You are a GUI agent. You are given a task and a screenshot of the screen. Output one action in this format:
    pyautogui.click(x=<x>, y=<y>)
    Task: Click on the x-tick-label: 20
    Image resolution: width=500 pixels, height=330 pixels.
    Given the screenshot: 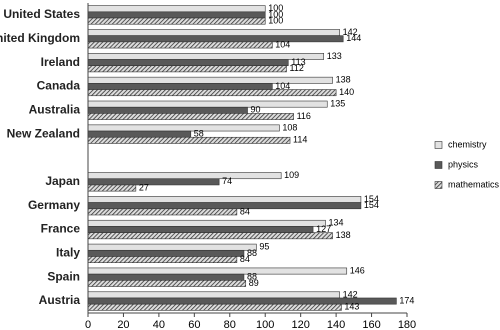 What is the action you would take?
    pyautogui.click(x=123, y=324)
    